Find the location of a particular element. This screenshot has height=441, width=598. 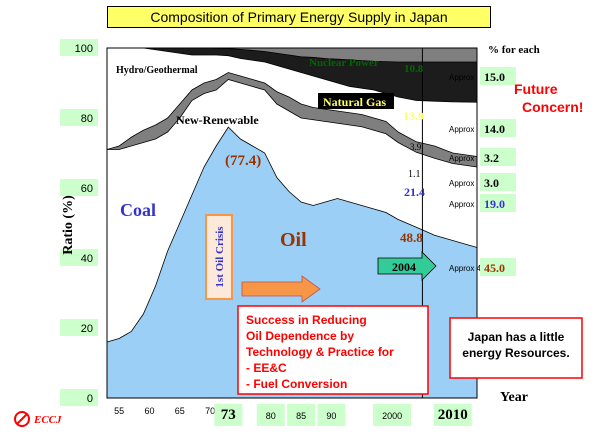

resources-line-1: energy Resources. is located at coordinates (515, 353).